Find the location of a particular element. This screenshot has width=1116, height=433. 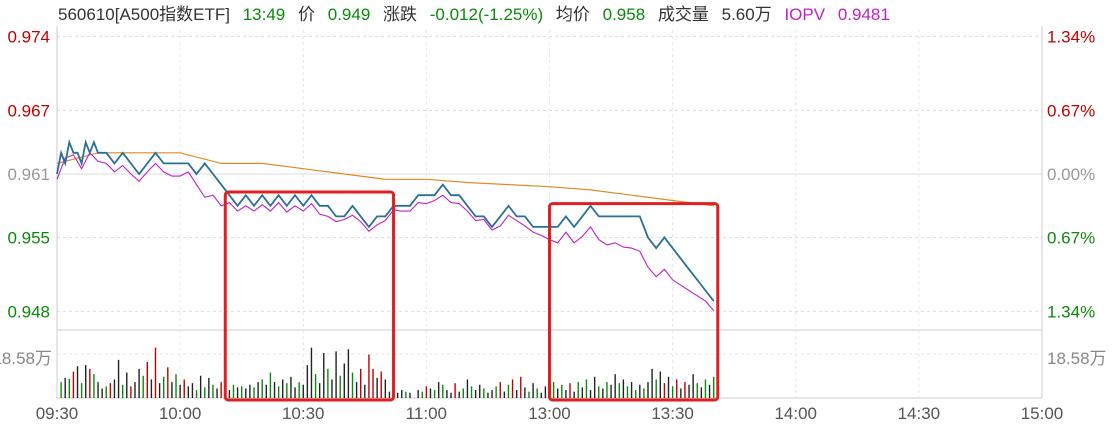

avg-label: 均价 is located at coordinates (572, 14).